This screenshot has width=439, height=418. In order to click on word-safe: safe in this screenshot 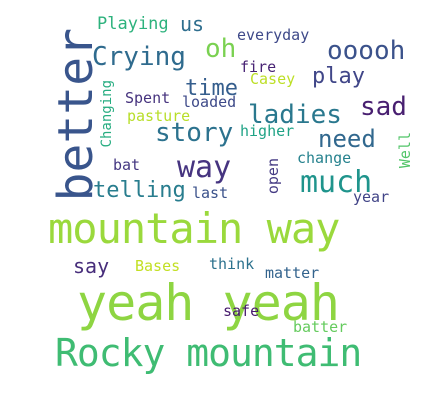, I will do `click(241, 311)`.